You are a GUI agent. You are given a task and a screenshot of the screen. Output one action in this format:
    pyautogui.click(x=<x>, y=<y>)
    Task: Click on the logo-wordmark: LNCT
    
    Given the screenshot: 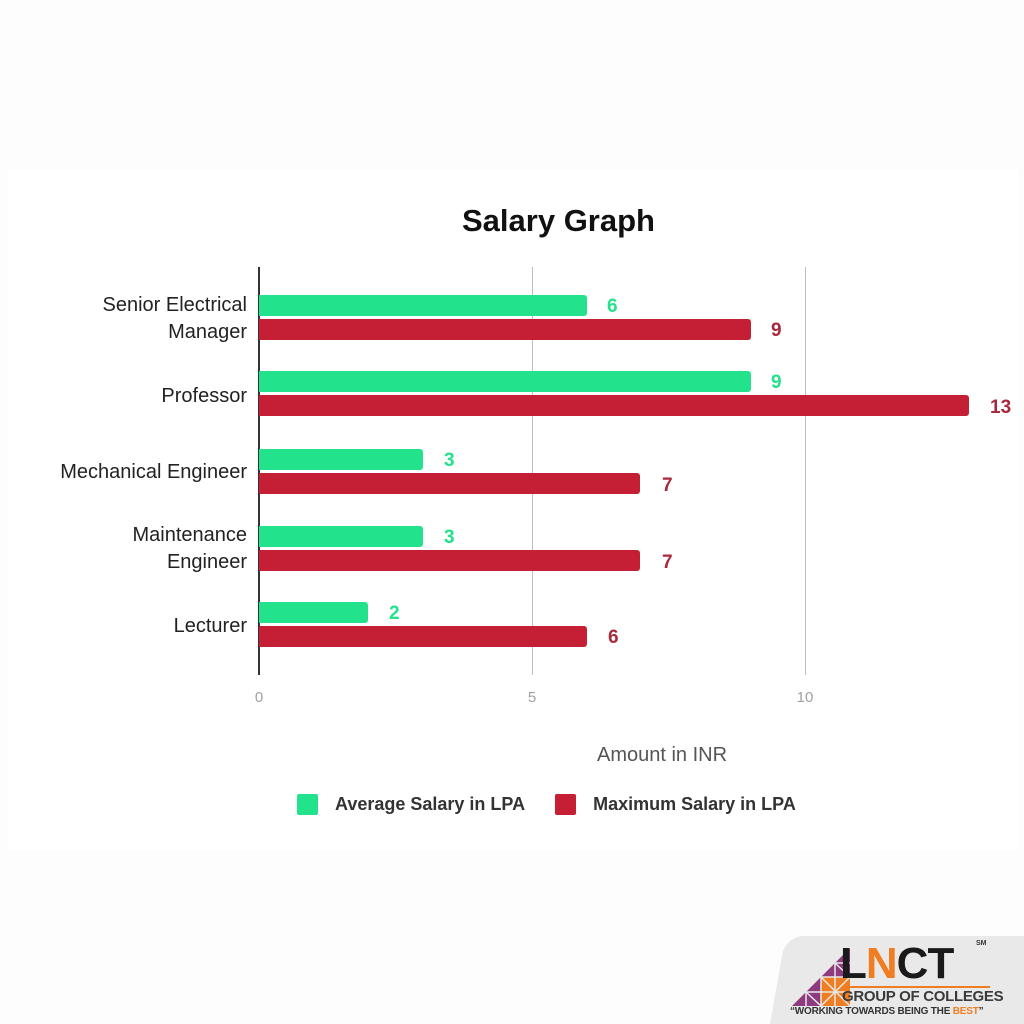 What is the action you would take?
    pyautogui.click(x=897, y=963)
    